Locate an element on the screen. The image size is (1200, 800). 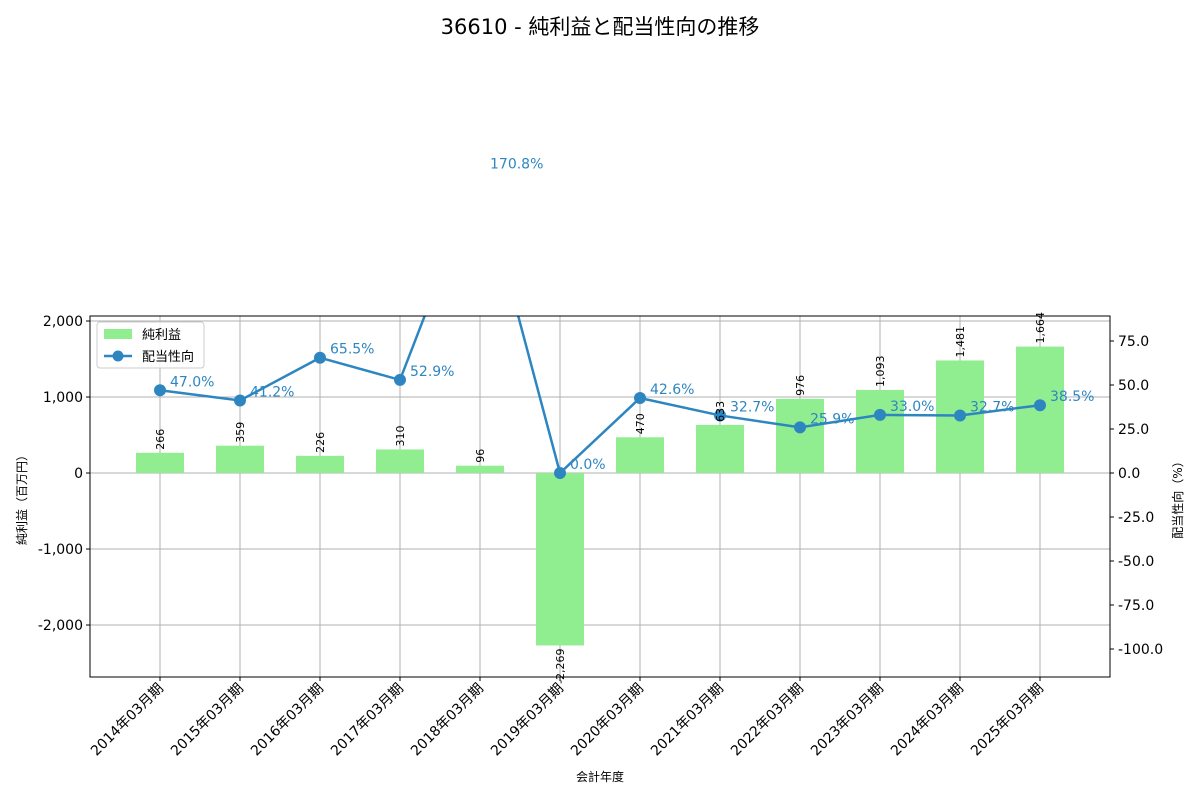
y2-tick-label: 25.0 is located at coordinates (1133, 430).